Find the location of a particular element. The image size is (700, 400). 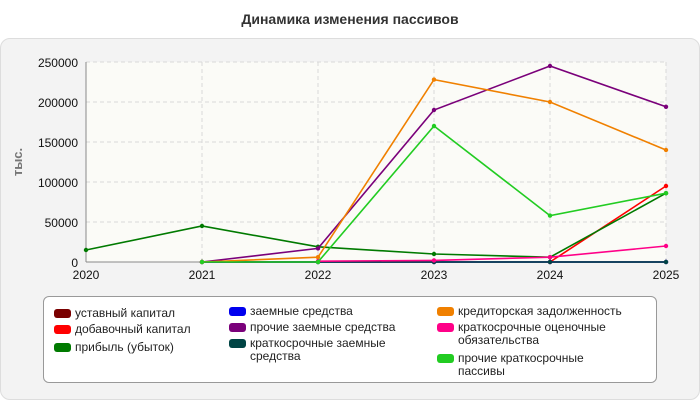

legend-item-prochie-zaemnye: прочие заемные средства is located at coordinates (312, 327).